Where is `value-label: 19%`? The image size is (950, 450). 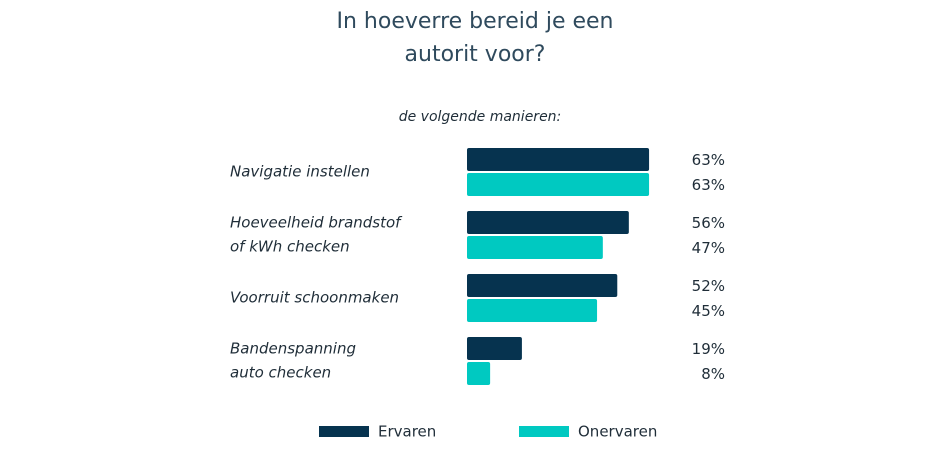
value-label: 19% is located at coordinates (708, 349).